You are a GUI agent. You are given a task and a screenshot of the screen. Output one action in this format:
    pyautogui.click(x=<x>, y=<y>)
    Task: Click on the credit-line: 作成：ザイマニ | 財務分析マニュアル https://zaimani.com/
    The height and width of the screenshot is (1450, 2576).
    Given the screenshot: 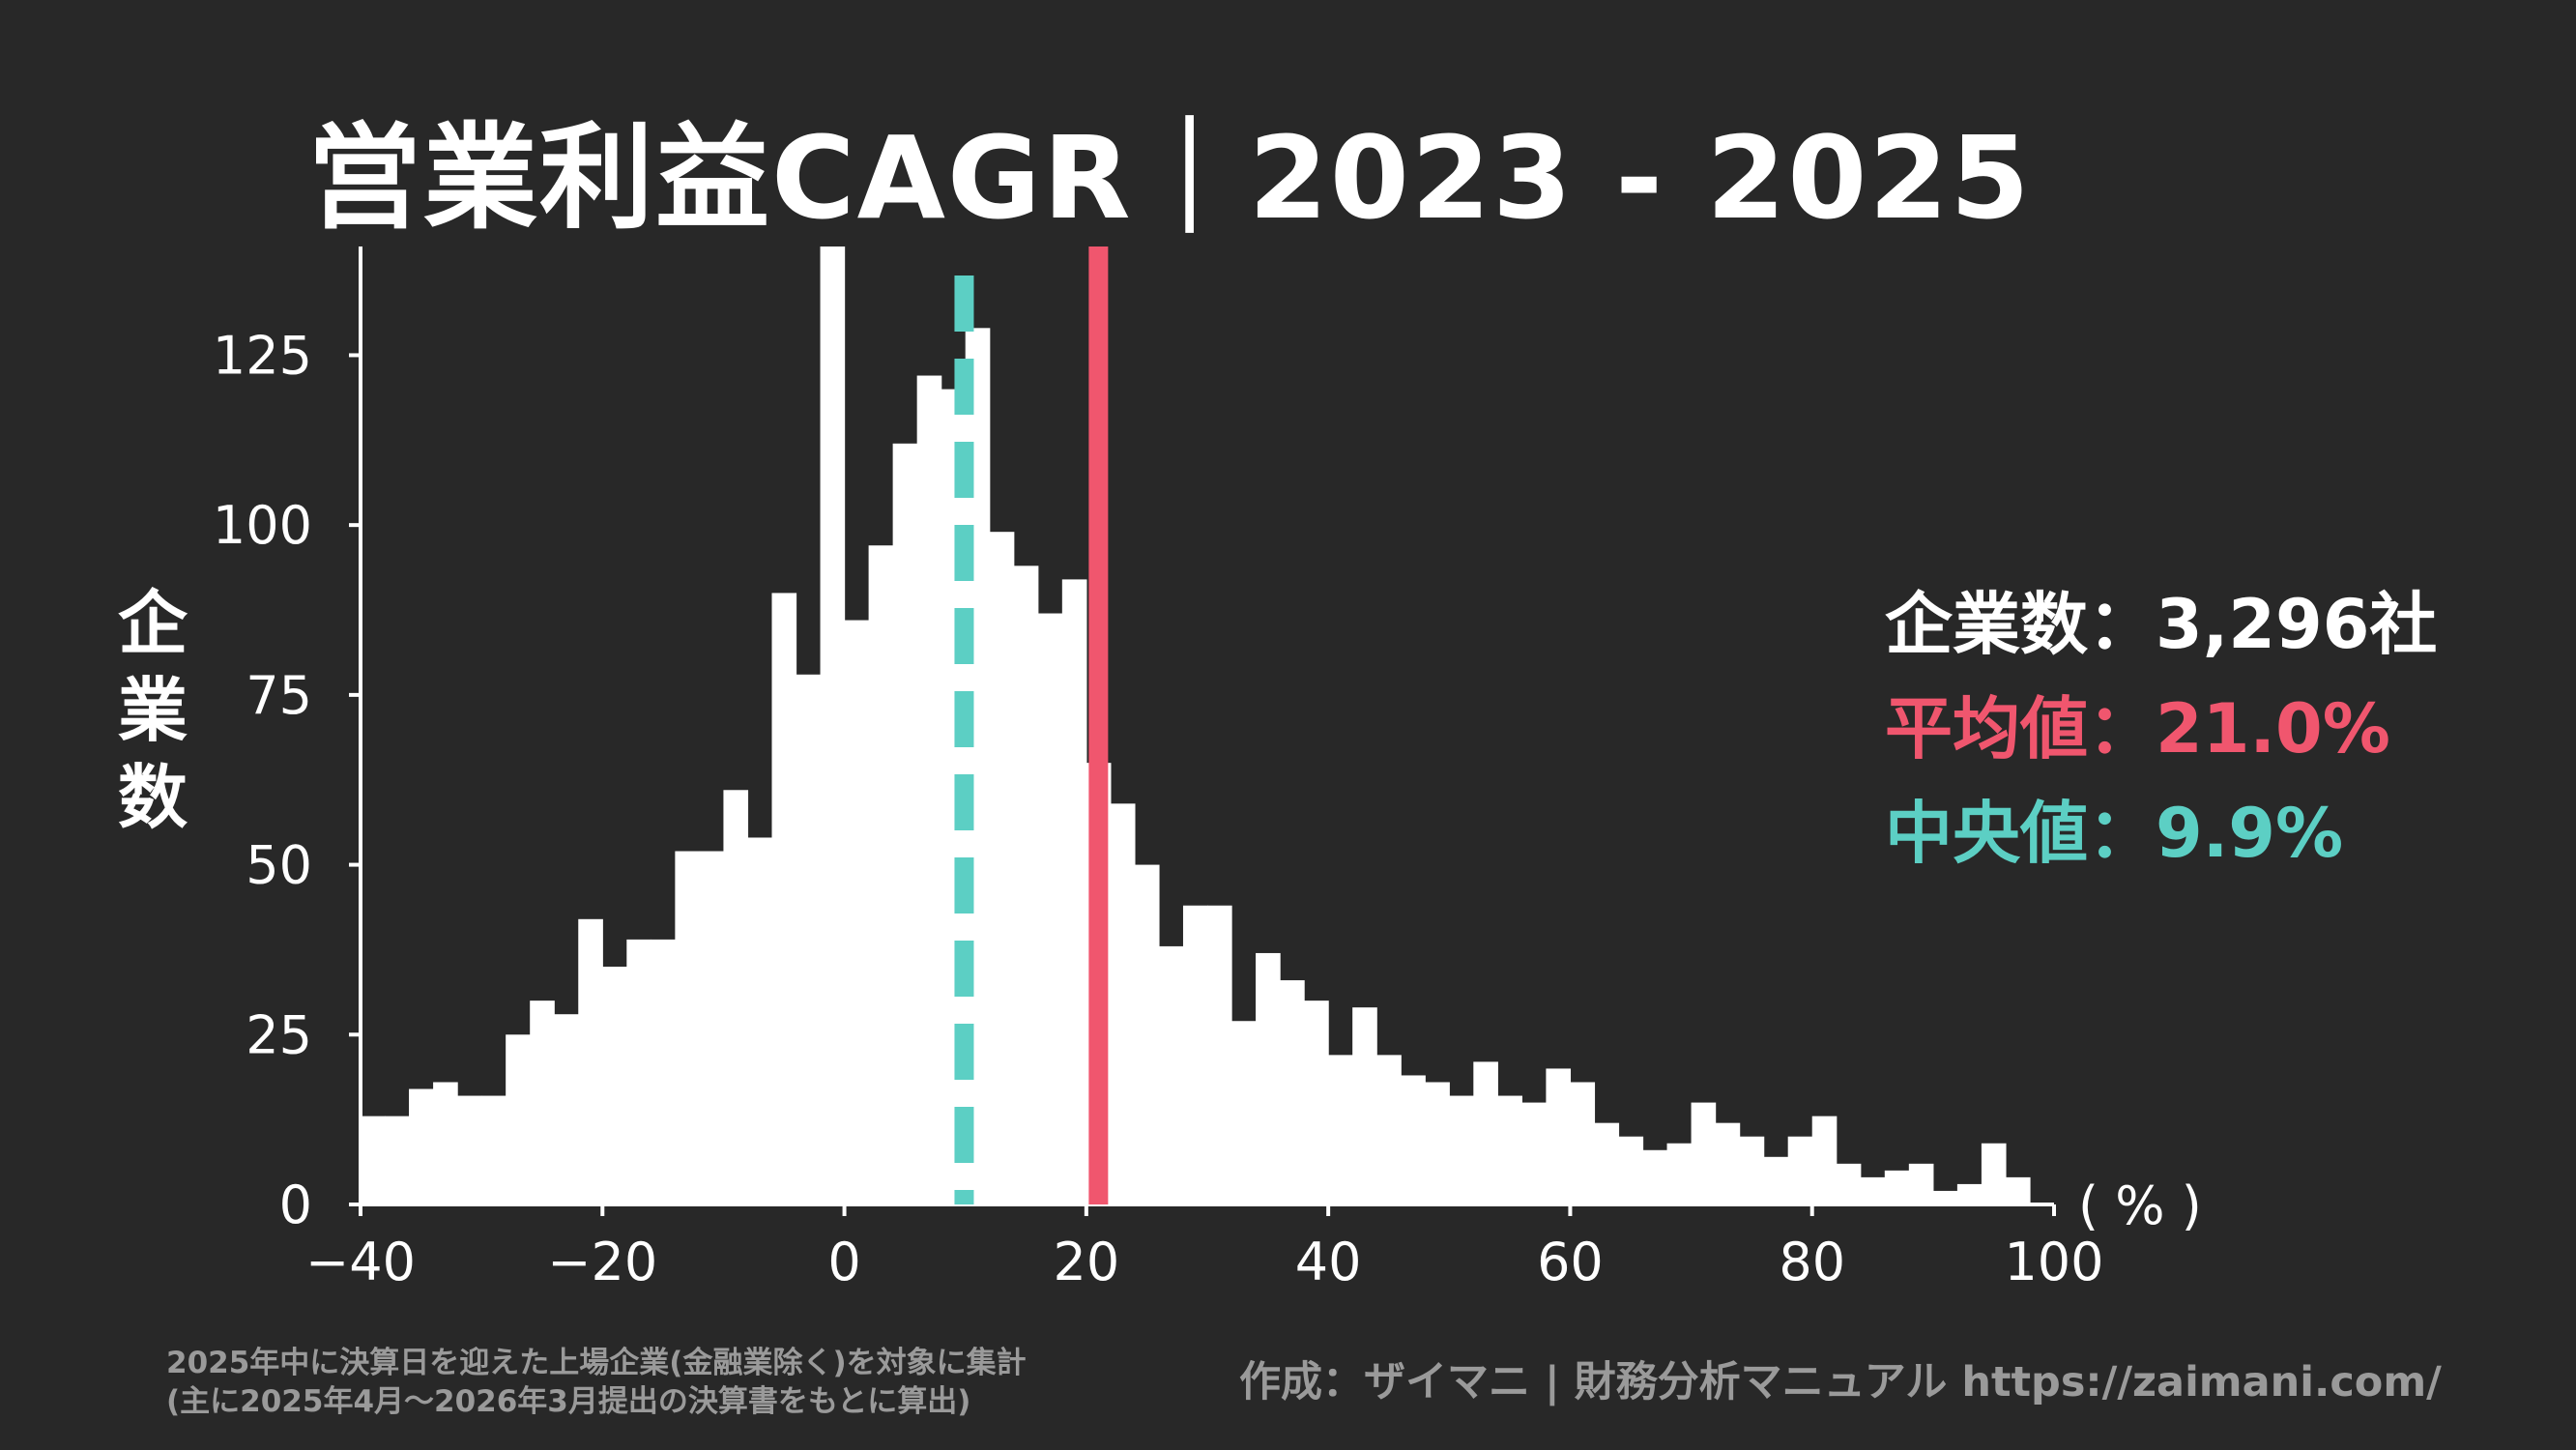 What is the action you would take?
    pyautogui.click(x=1840, y=1382)
    